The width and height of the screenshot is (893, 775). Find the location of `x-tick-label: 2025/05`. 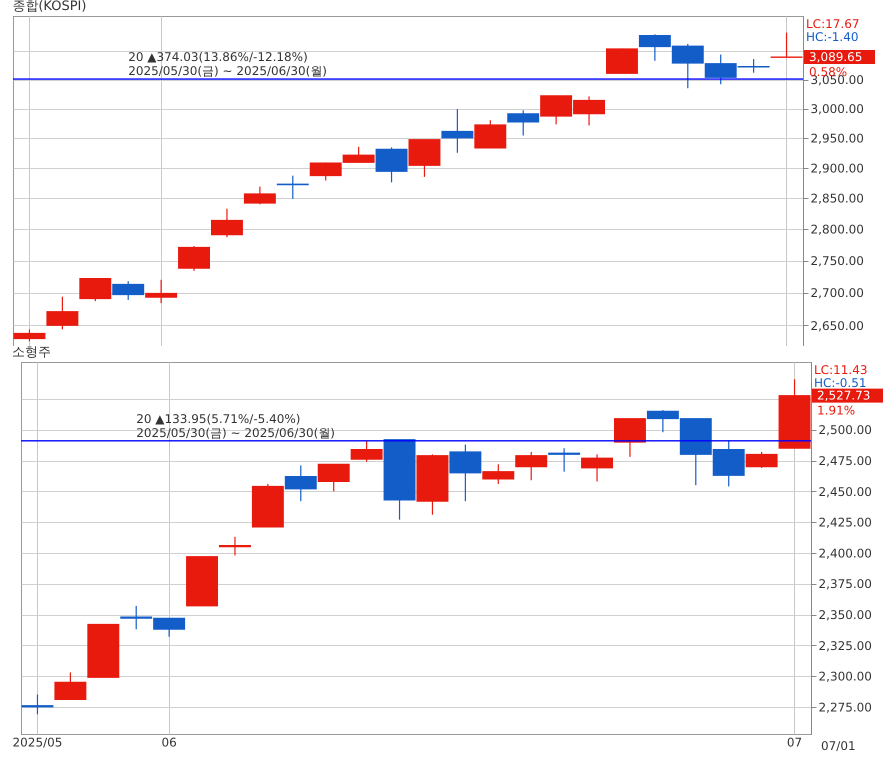

x-tick-label: 2025/05 is located at coordinates (37, 743).